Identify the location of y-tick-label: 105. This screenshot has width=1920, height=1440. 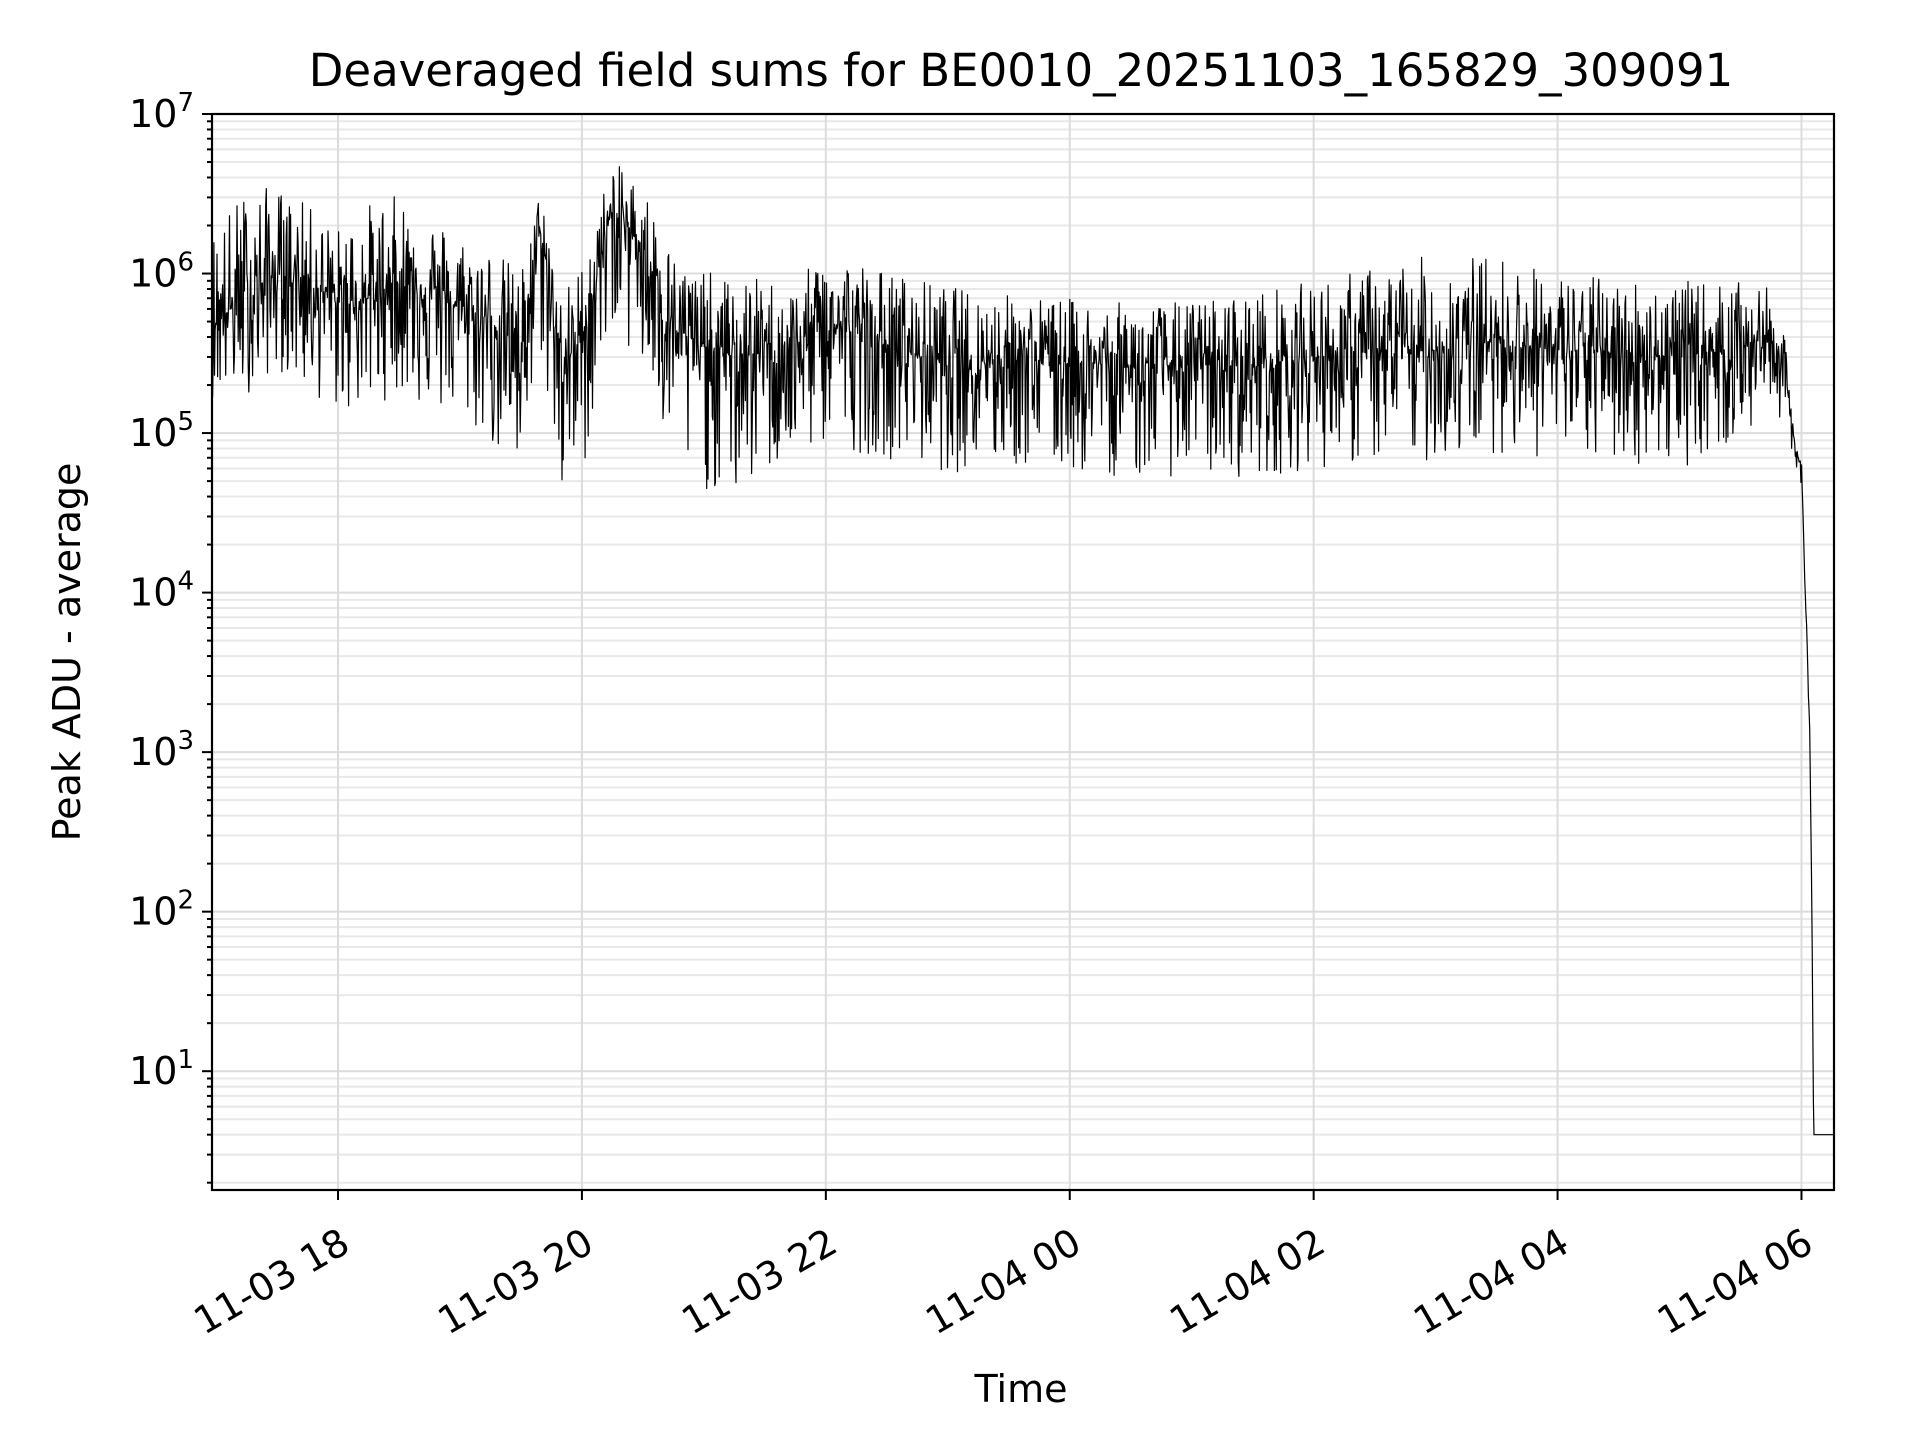
(161, 431).